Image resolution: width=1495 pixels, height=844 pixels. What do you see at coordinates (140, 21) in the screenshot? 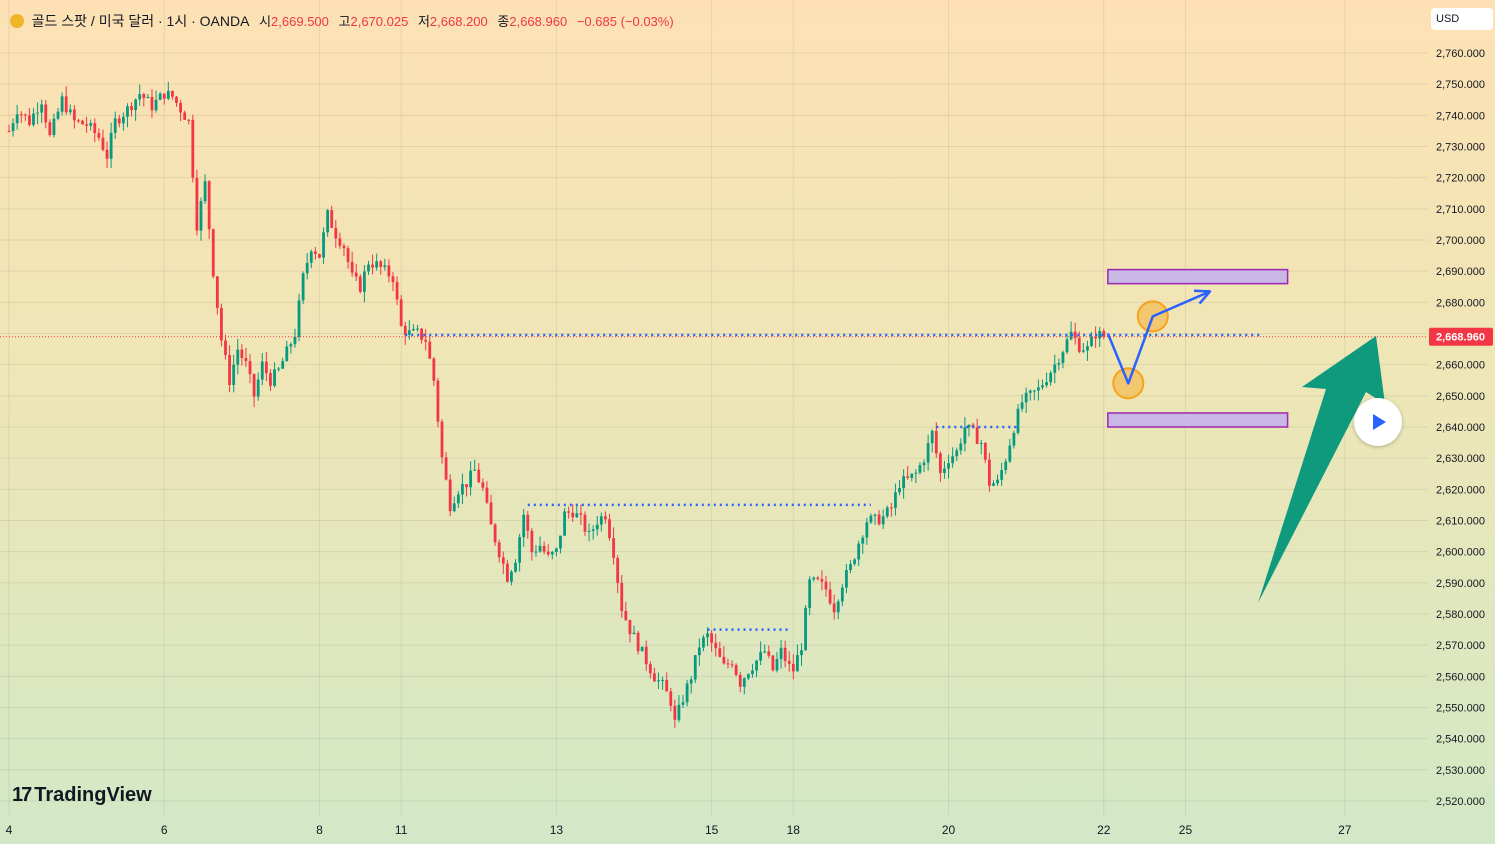
I see `symbol-title: 골드 스팟 / 미국 달러 · 1시 · OANDA` at bounding box center [140, 21].